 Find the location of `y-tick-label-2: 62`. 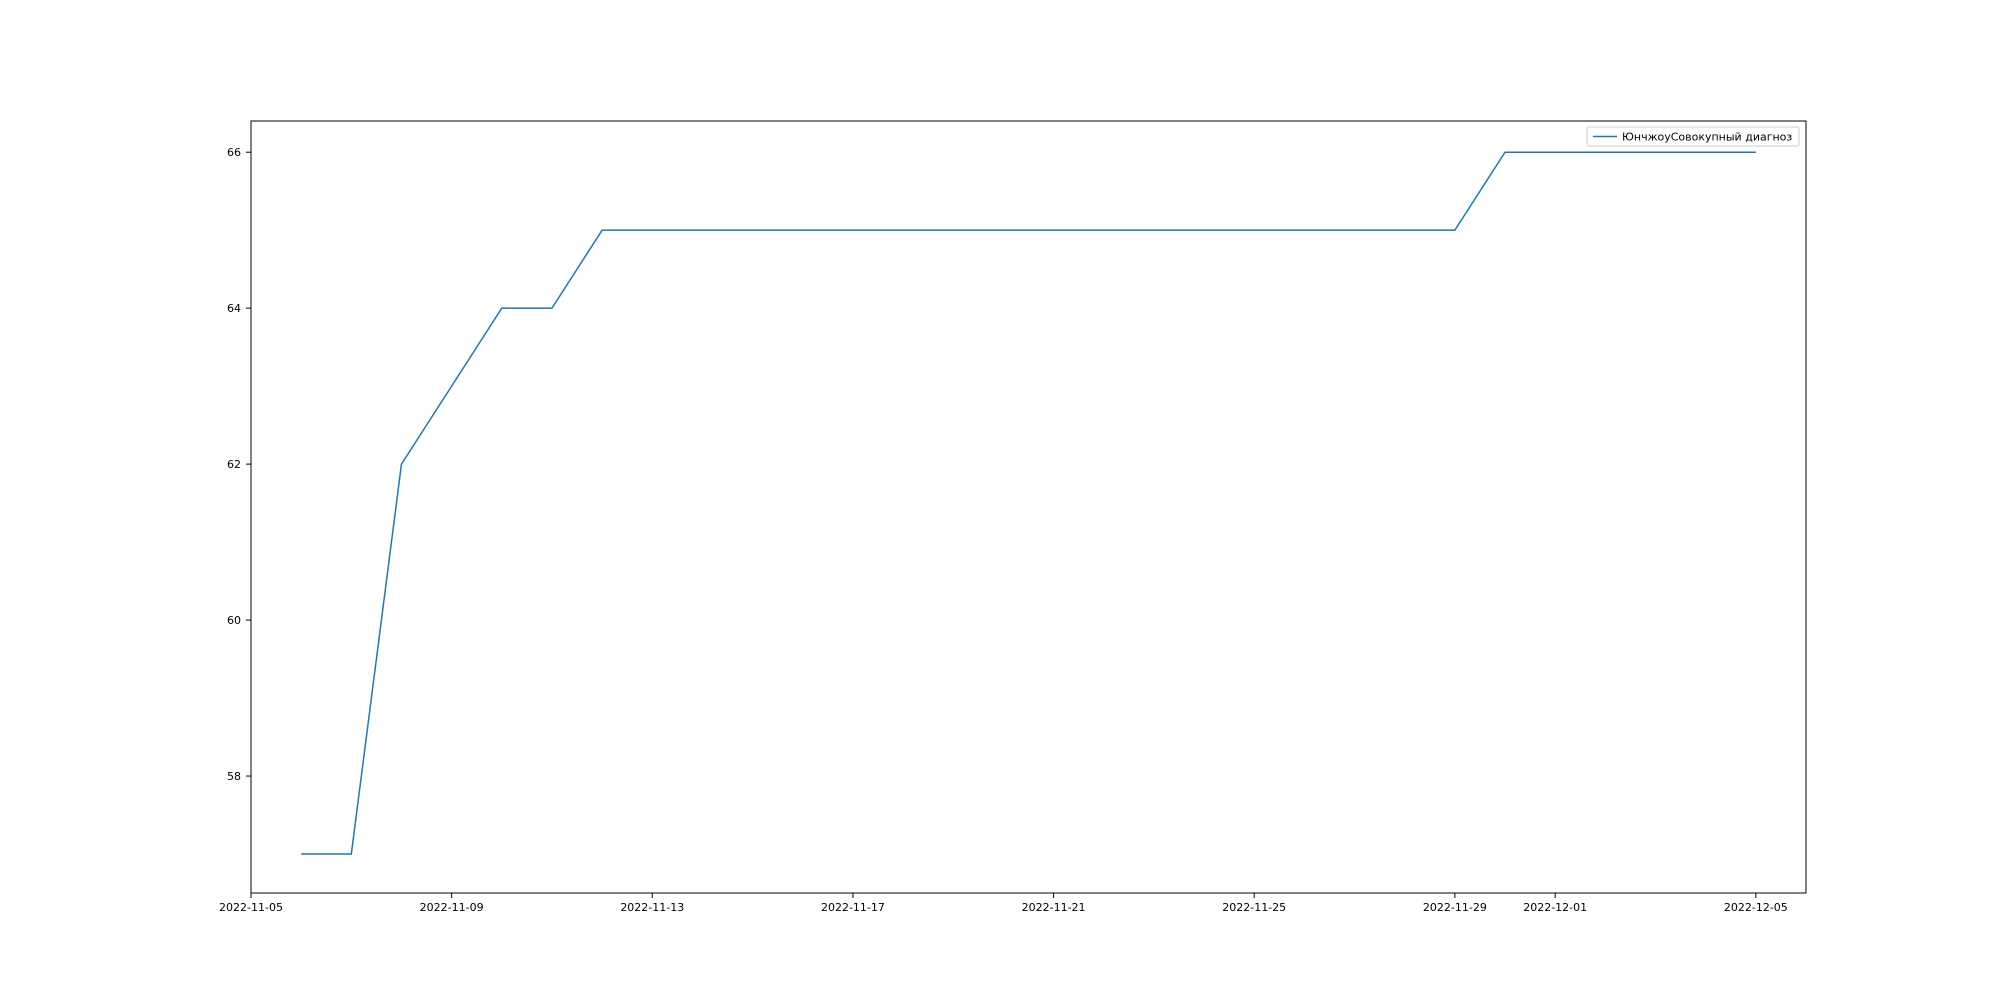

y-tick-label-2: 62 is located at coordinates (234, 464).